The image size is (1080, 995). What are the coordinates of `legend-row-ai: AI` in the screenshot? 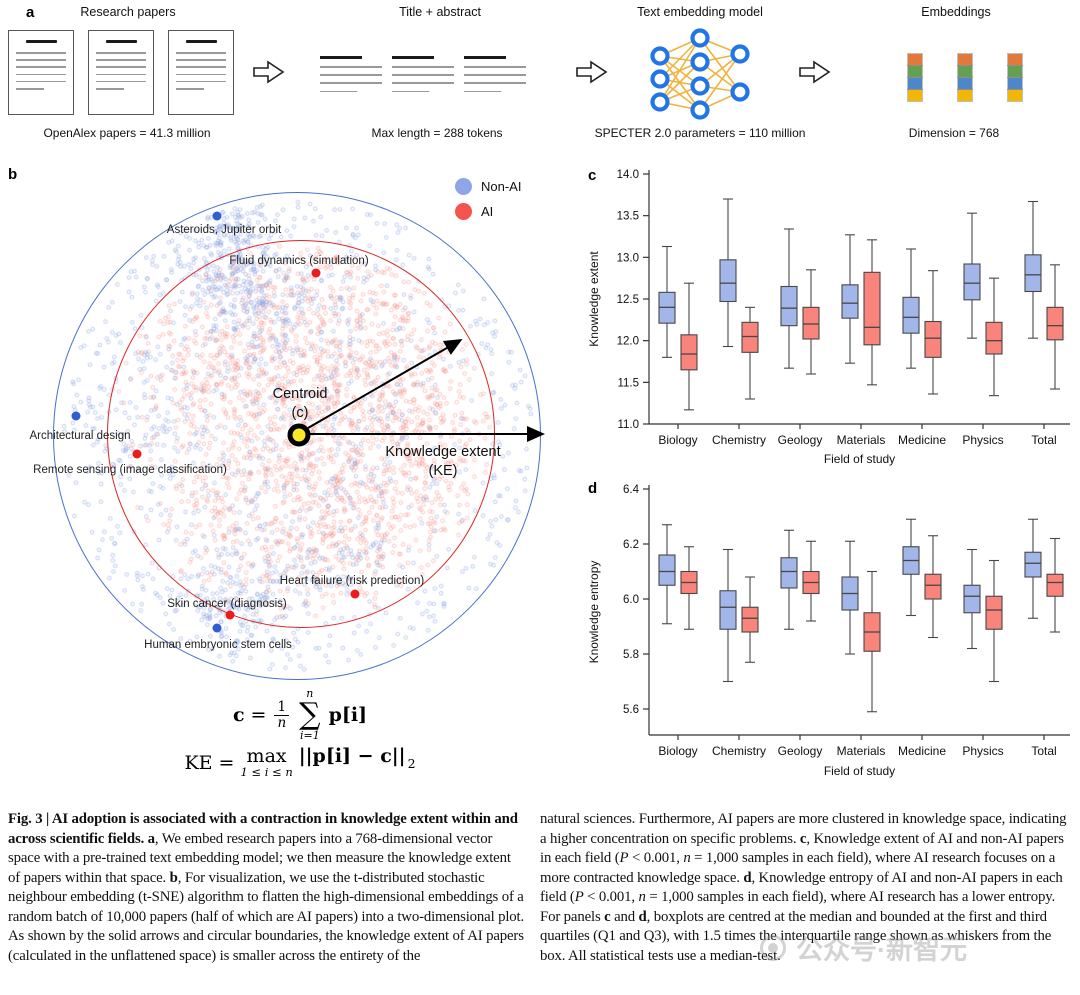 It's located at (488, 211).